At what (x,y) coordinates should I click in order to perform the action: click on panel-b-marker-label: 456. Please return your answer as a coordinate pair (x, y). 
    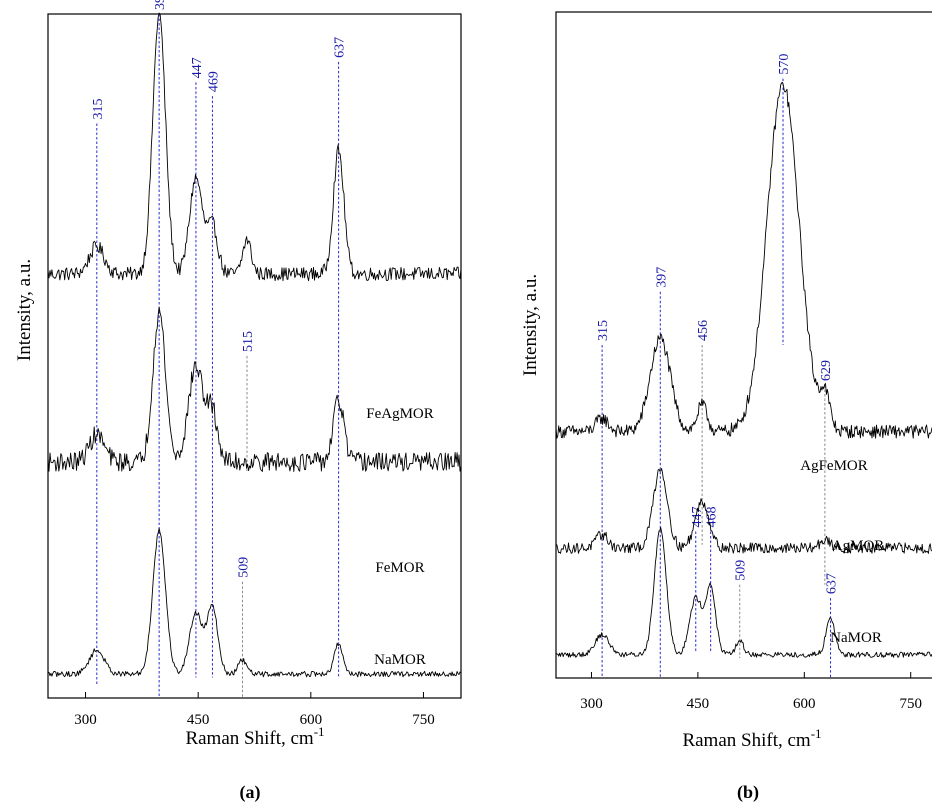
    Looking at the image, I should click on (703, 330).